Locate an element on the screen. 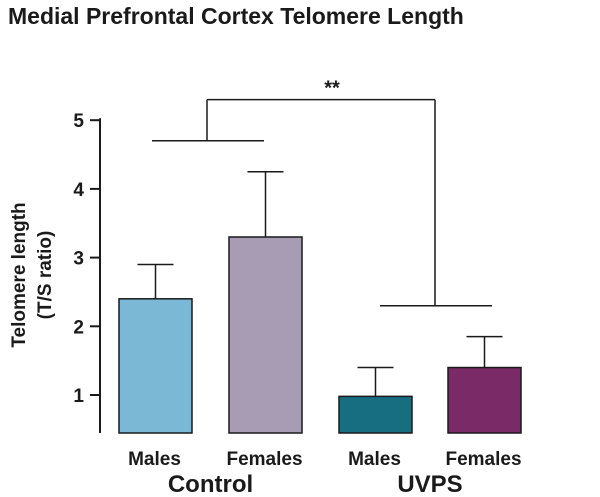  significance-label: ** is located at coordinates (332, 89).